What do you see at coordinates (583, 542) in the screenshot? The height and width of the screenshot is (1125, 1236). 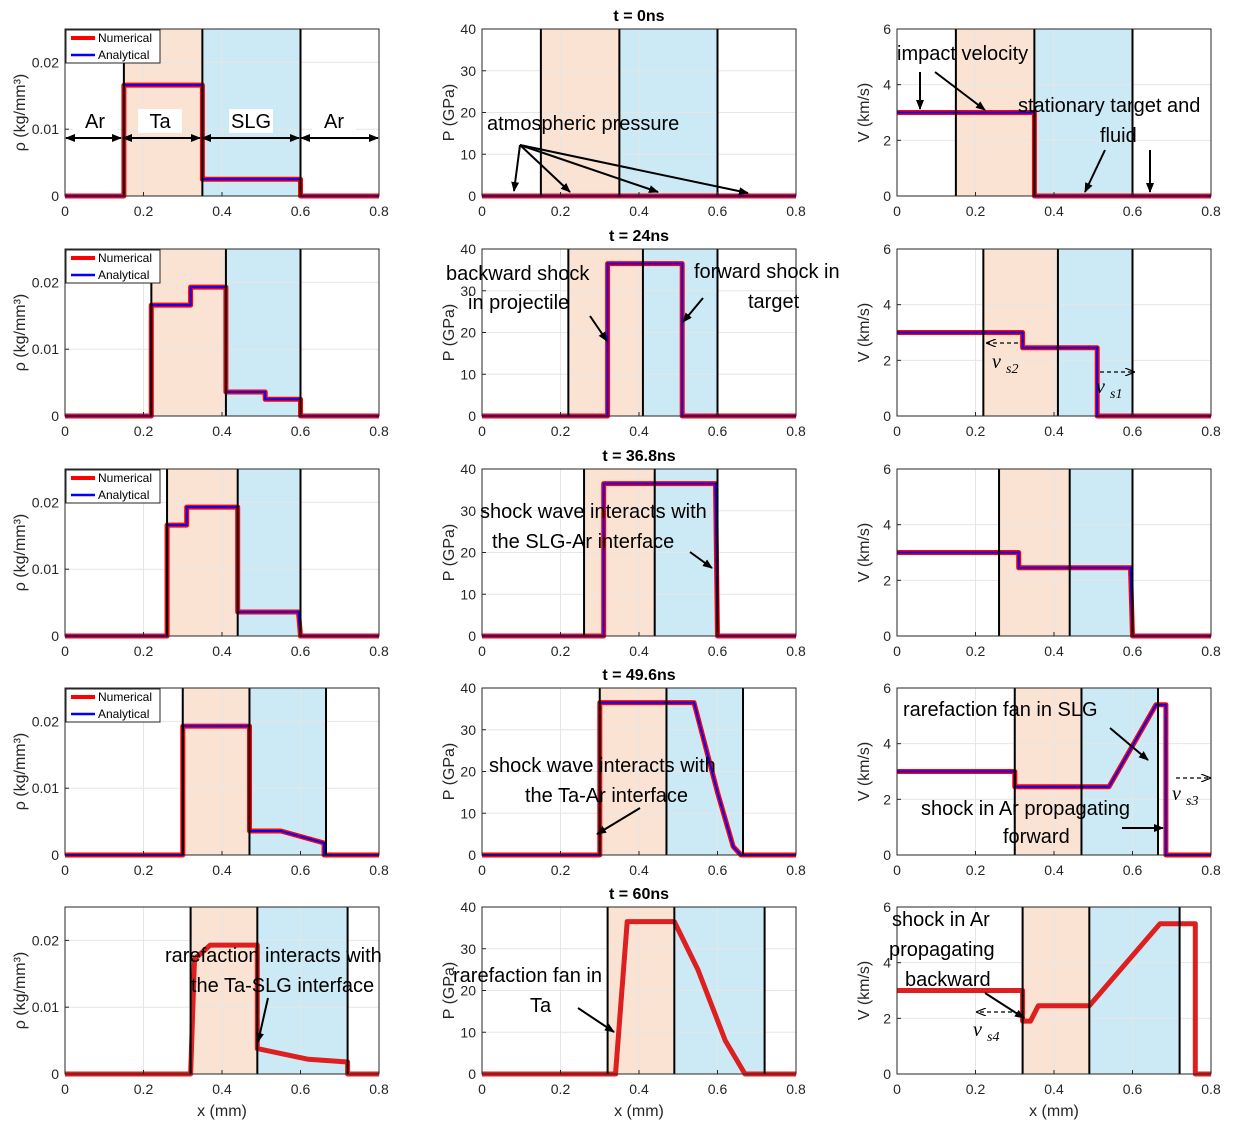 I see `annotation-slg-ar-2: the SLG-Ar interface` at bounding box center [583, 542].